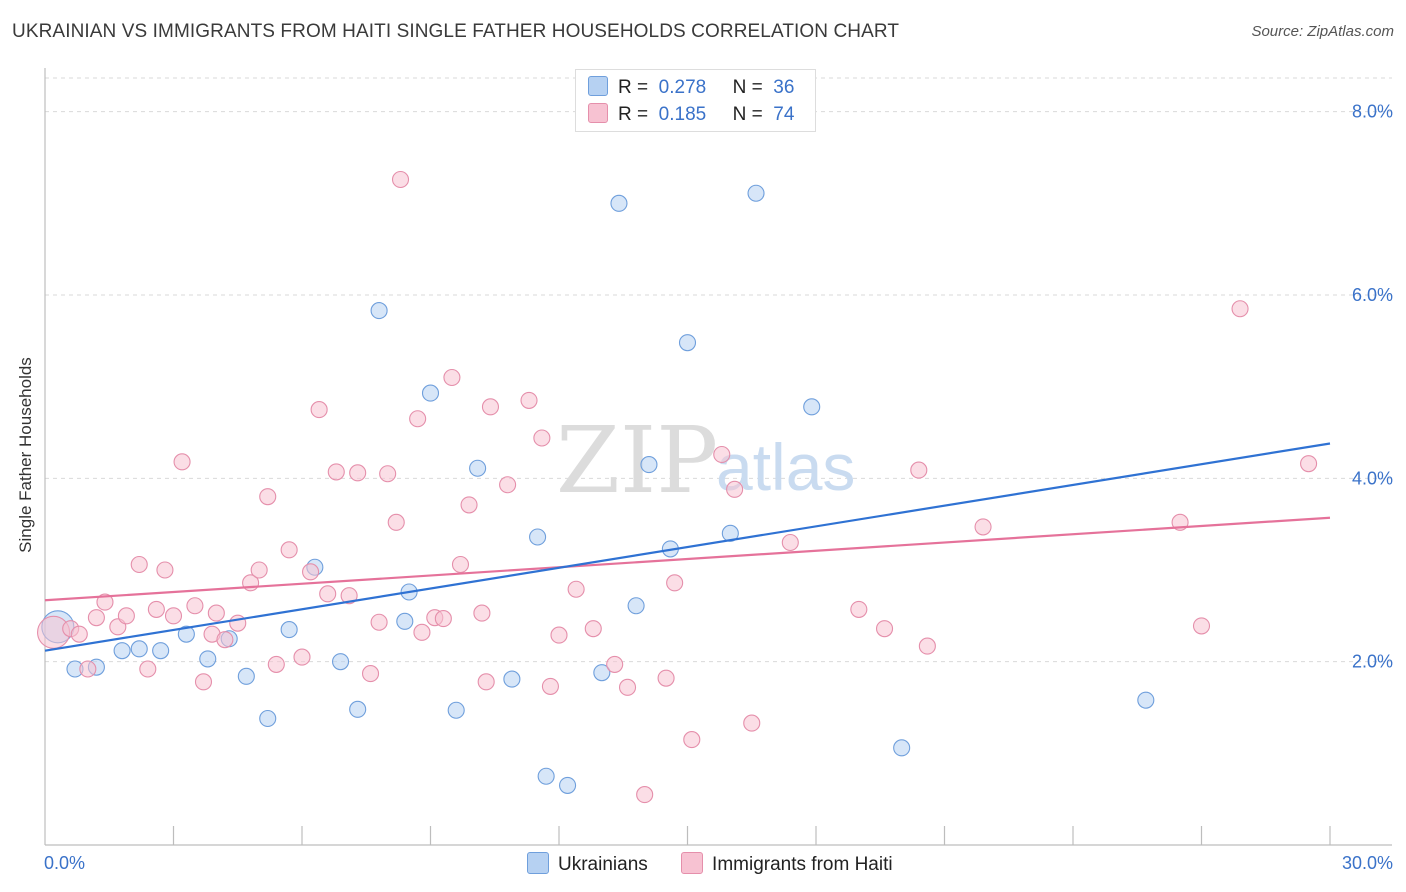  What do you see at coordinates (603, 864) in the screenshot?
I see `legend-label: Ukrainians` at bounding box center [603, 864].